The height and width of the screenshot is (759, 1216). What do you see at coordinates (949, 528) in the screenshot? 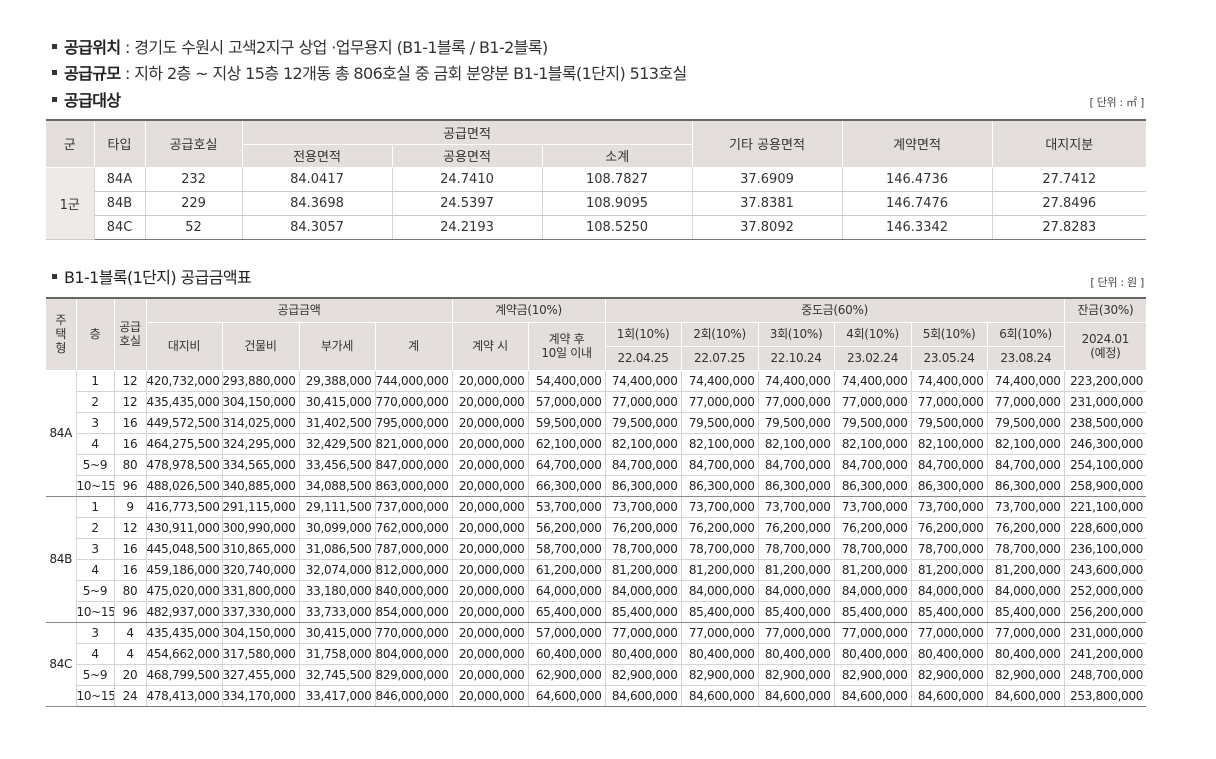
I see `cell-mid-5: 76,200,000` at bounding box center [949, 528].